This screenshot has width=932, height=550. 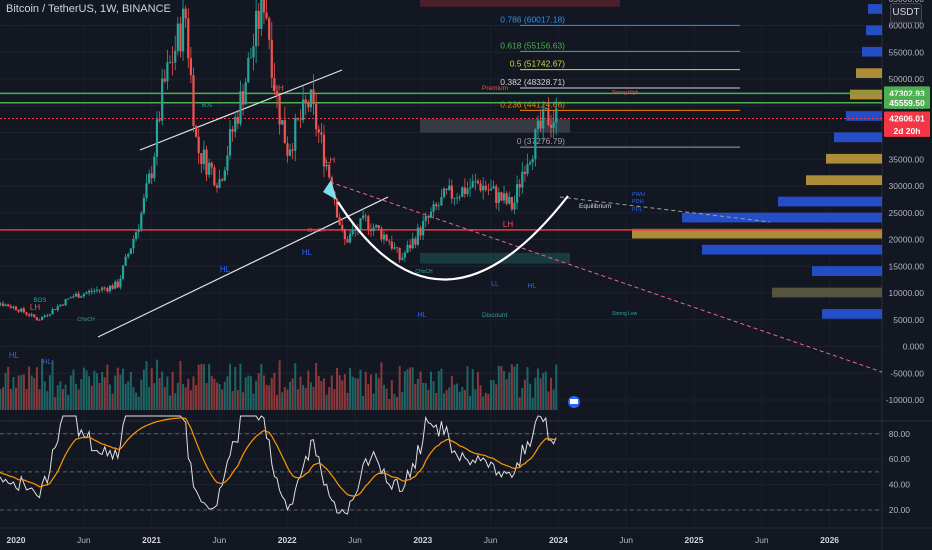 What do you see at coordinates (520, 3) in the screenshot?
I see `premium-zone` at bounding box center [520, 3].